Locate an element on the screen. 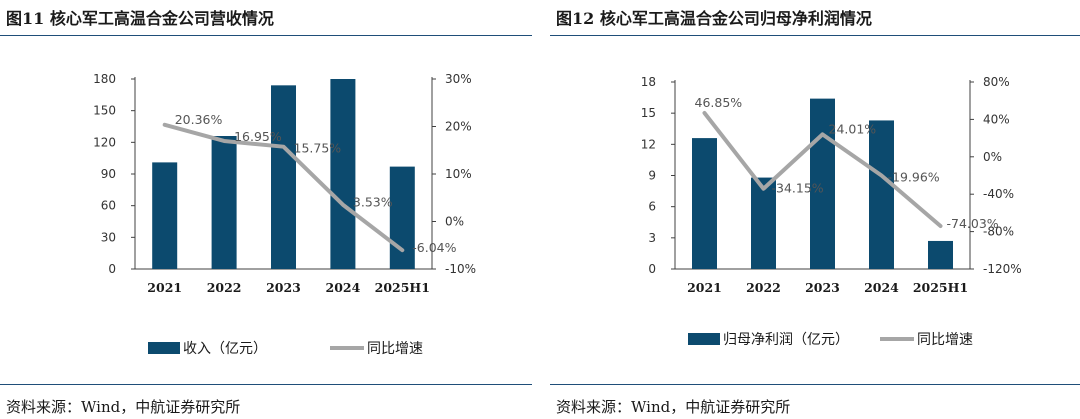 The height and width of the screenshot is (419, 1080). right-tick-label: 10% is located at coordinates (458, 174).